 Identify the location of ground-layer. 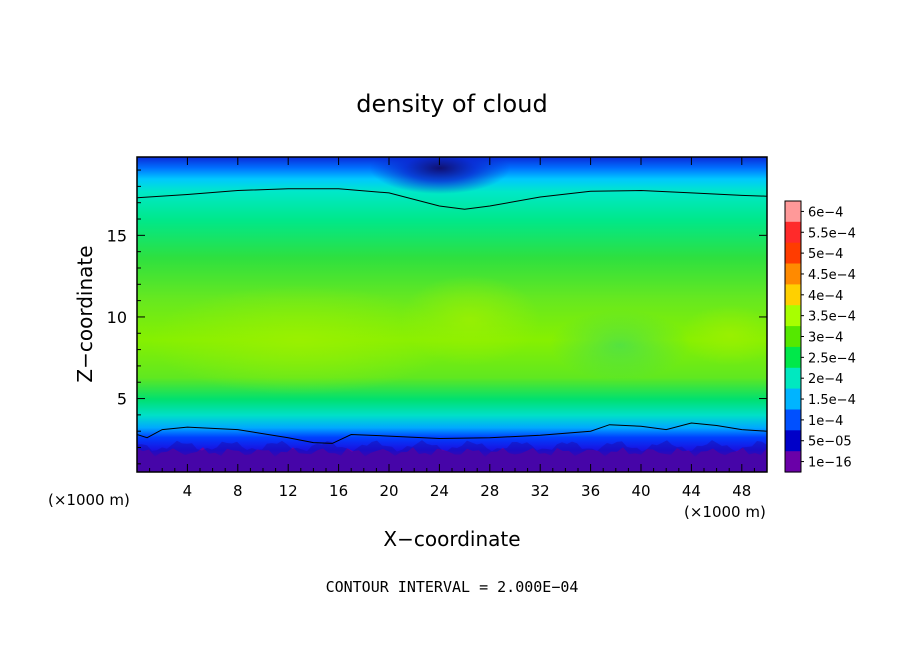
(452, 456).